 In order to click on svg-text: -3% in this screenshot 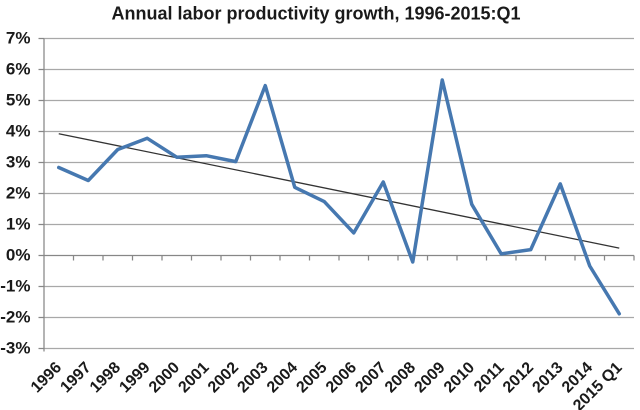, I will do `click(15, 348)`.